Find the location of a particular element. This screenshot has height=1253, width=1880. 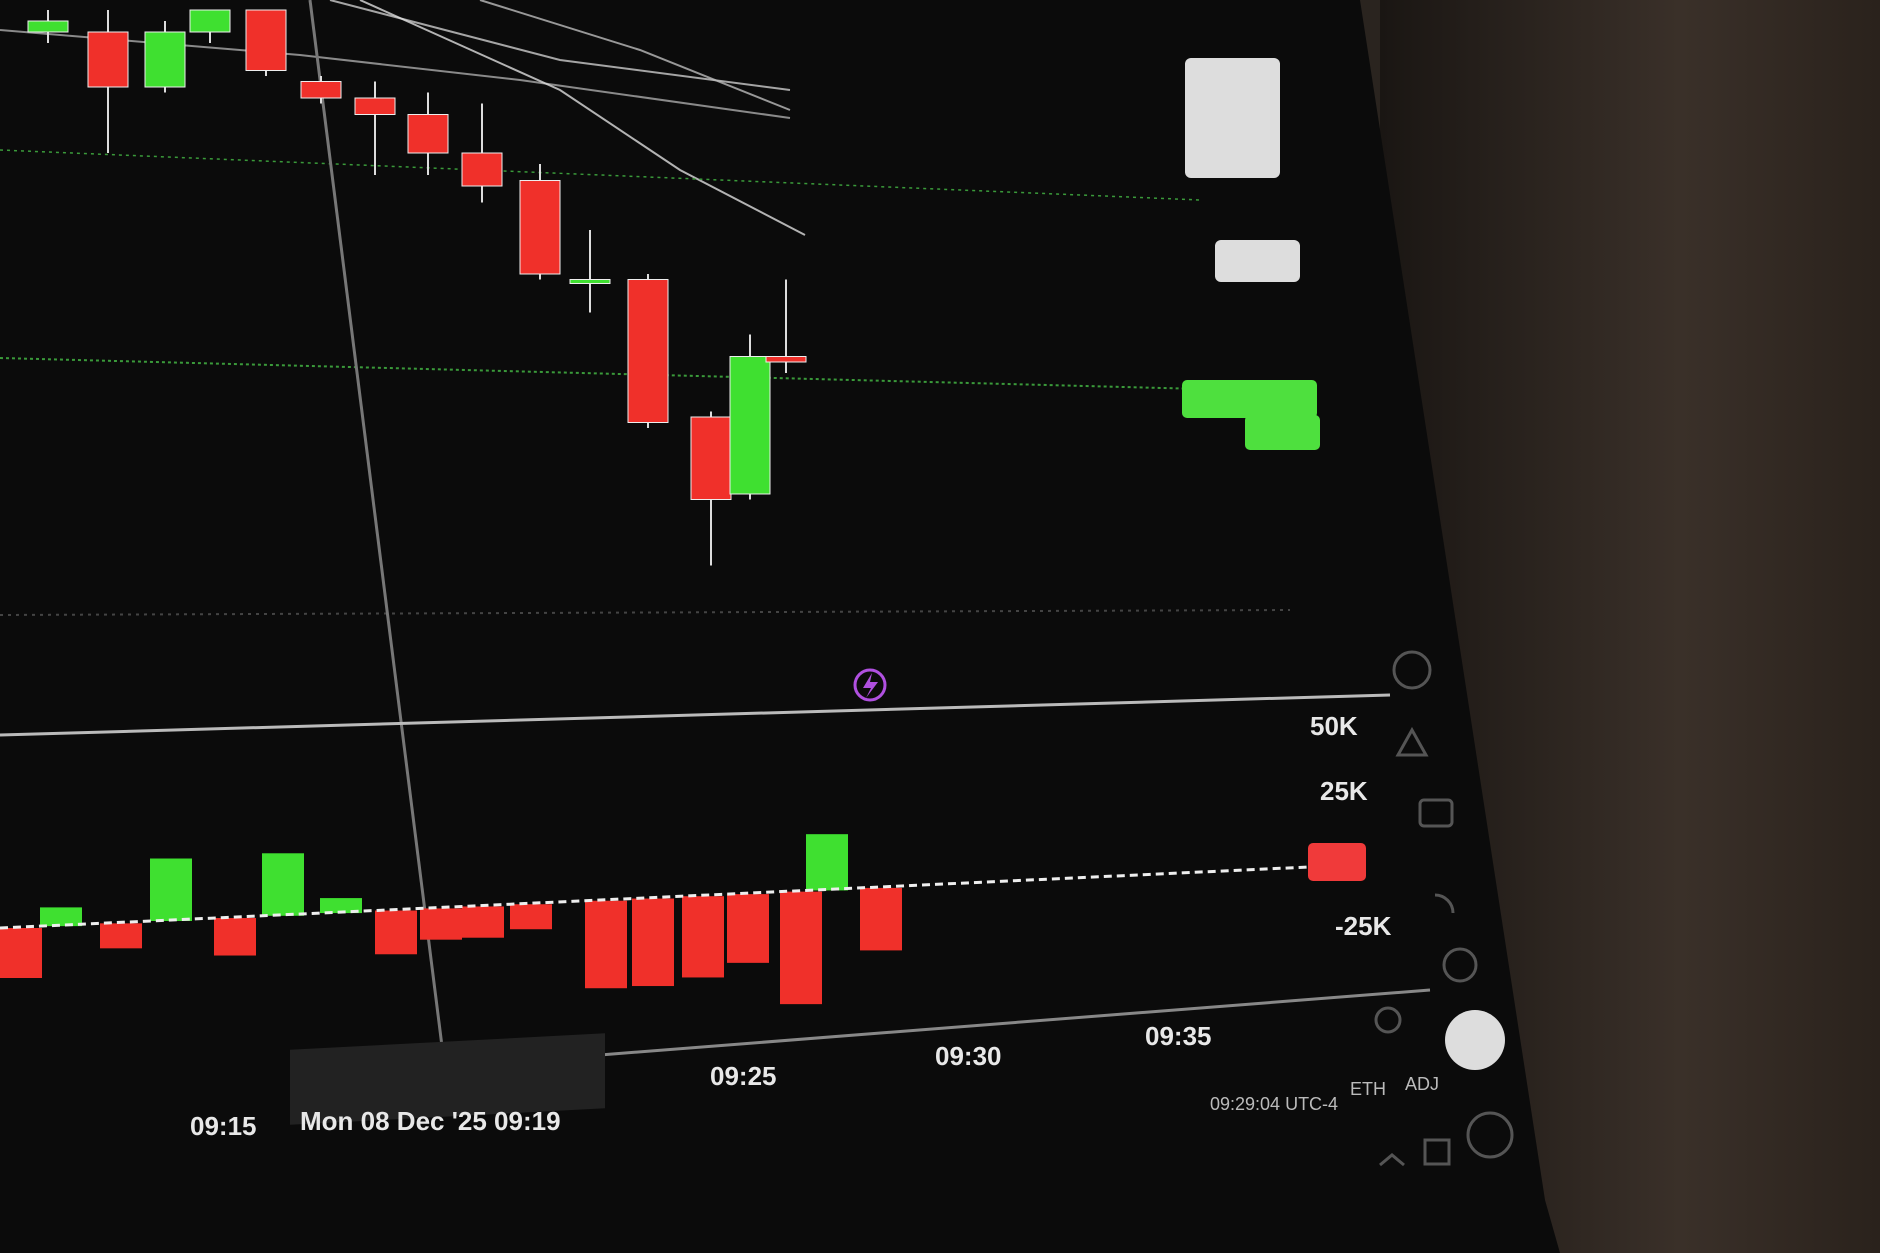

volume-zero-line is located at coordinates (665, 897).